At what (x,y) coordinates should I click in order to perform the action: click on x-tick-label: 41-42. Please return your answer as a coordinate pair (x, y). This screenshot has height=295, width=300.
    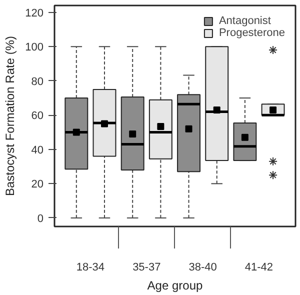
    Looking at the image, I should click on (259, 268).